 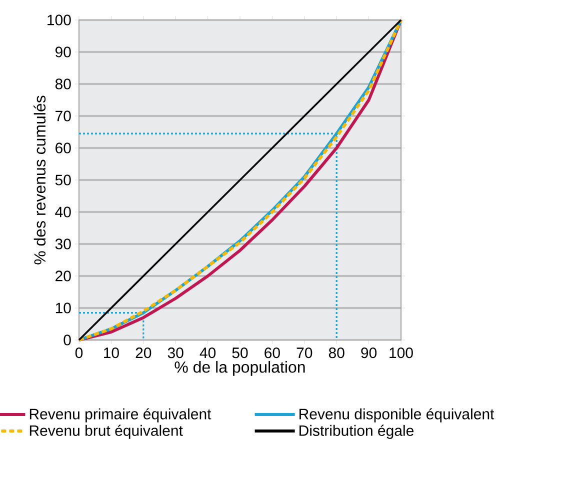 What do you see at coordinates (144, 353) in the screenshot?
I see `x-tick-label: 20` at bounding box center [144, 353].